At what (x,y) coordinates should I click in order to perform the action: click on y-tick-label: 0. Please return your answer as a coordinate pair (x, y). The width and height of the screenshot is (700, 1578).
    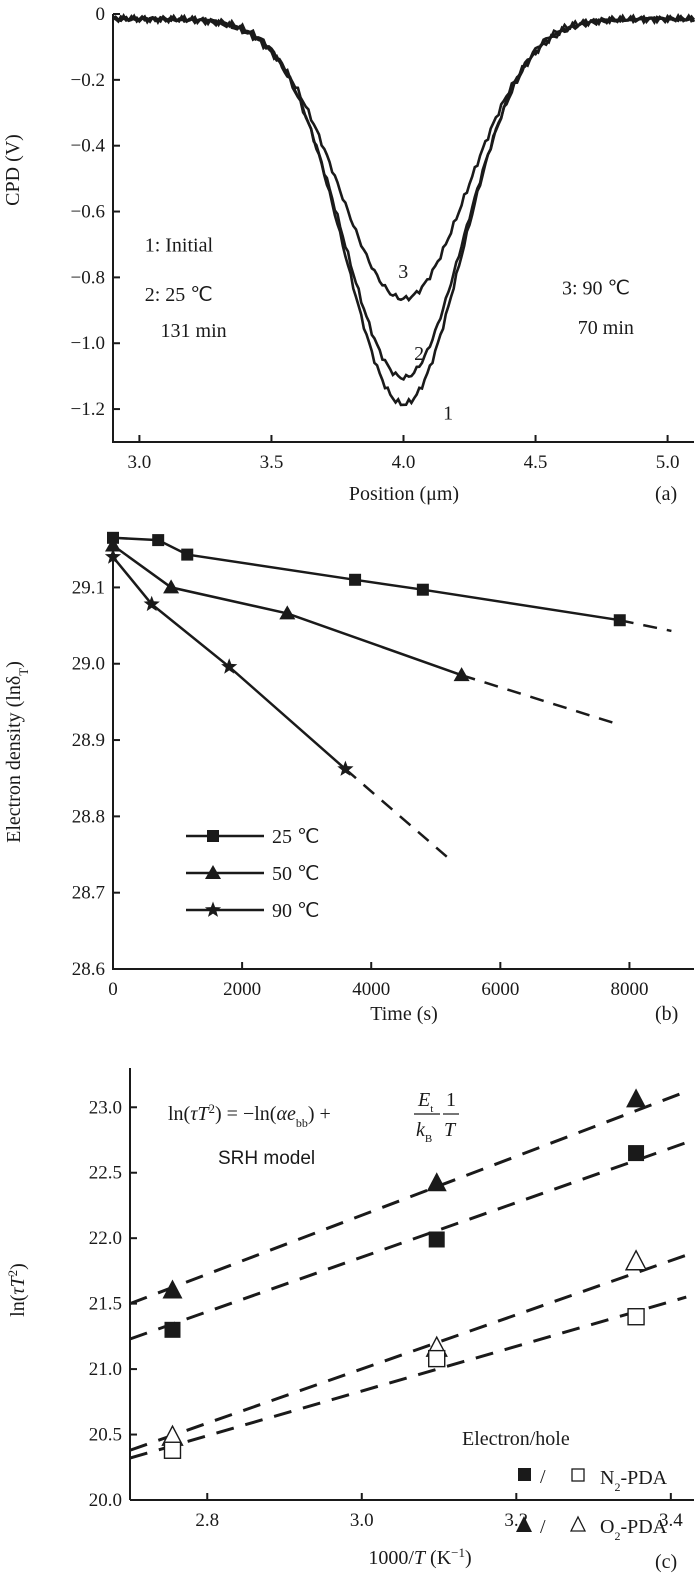
    Looking at the image, I should click on (101, 14).